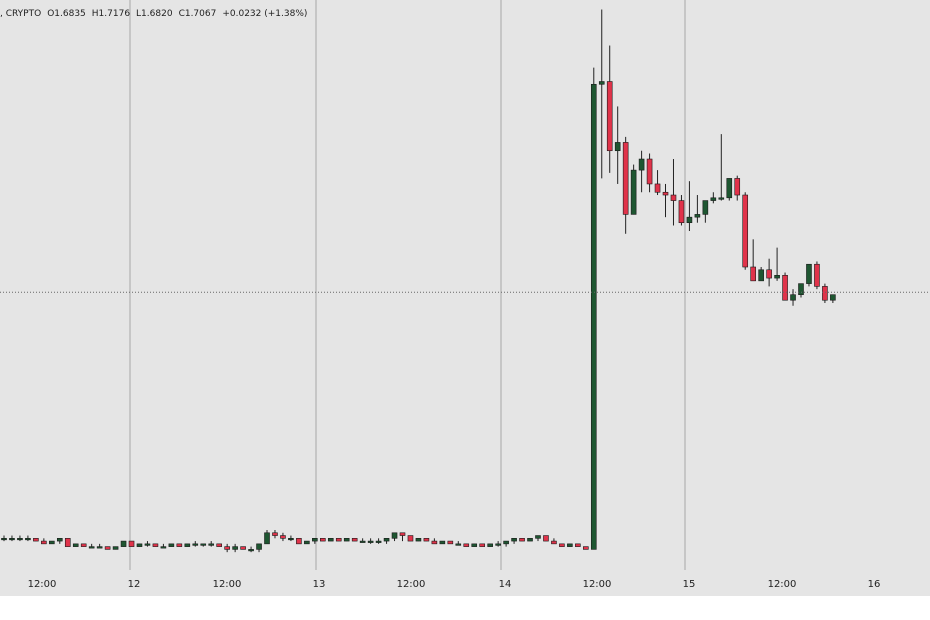 The width and height of the screenshot is (930, 620). Describe the element at coordinates (21, 14) in the screenshot. I see `legend-symbol: , CRYPTO` at that location.